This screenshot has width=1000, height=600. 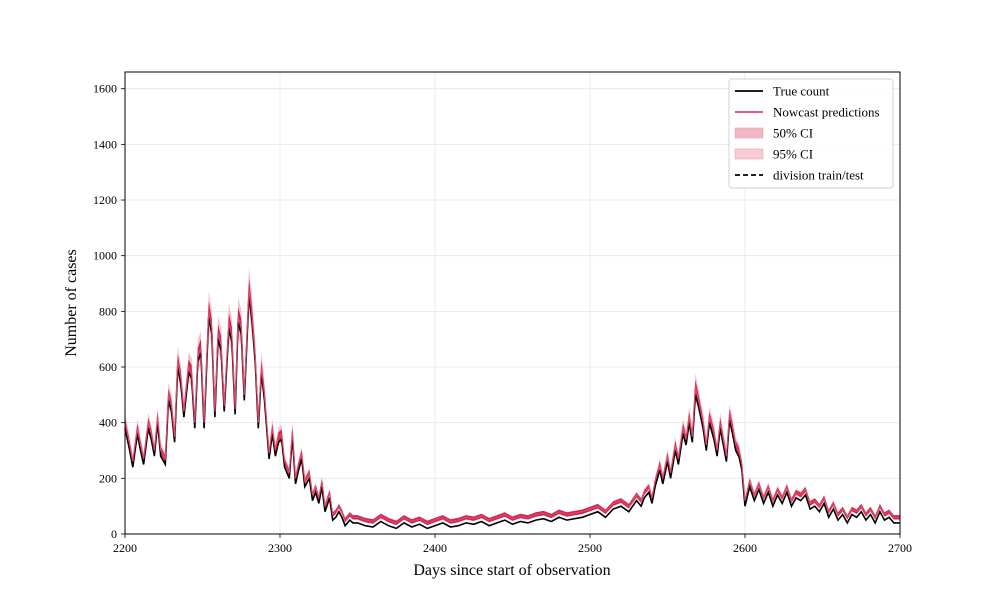 What do you see at coordinates (511, 570) in the screenshot?
I see `x-axis-label: Days since start of observation` at bounding box center [511, 570].